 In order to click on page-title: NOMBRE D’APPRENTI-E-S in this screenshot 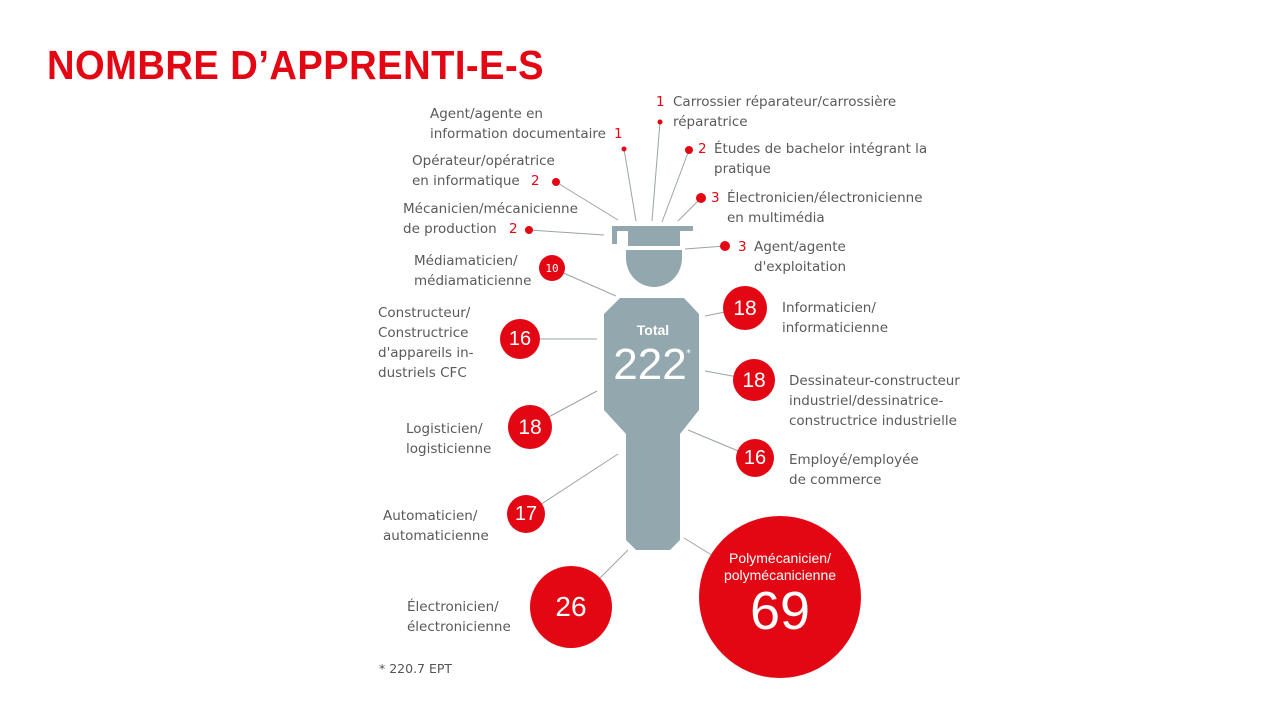, I will do `click(296, 65)`.